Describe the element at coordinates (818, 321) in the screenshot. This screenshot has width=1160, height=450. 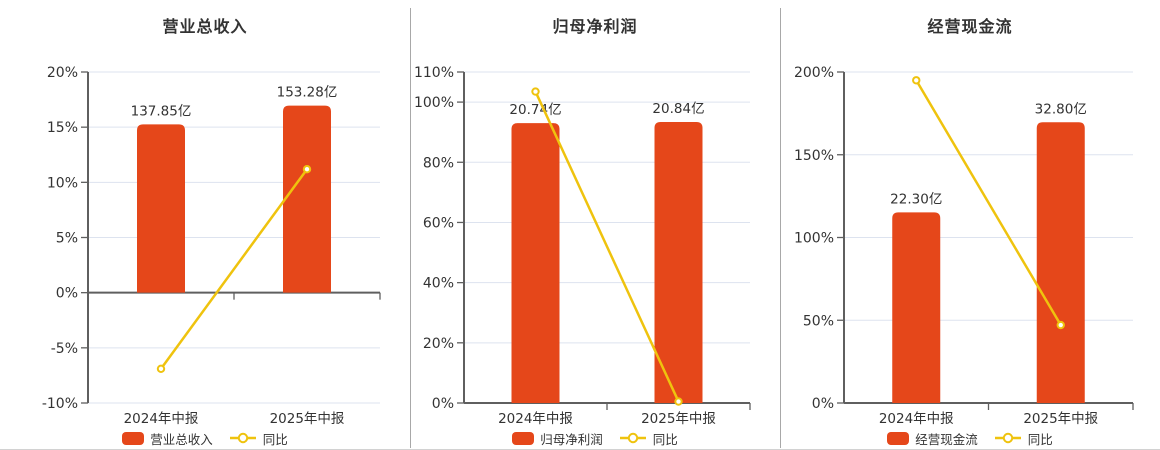
I see `y-tick-label: 50%` at that location.